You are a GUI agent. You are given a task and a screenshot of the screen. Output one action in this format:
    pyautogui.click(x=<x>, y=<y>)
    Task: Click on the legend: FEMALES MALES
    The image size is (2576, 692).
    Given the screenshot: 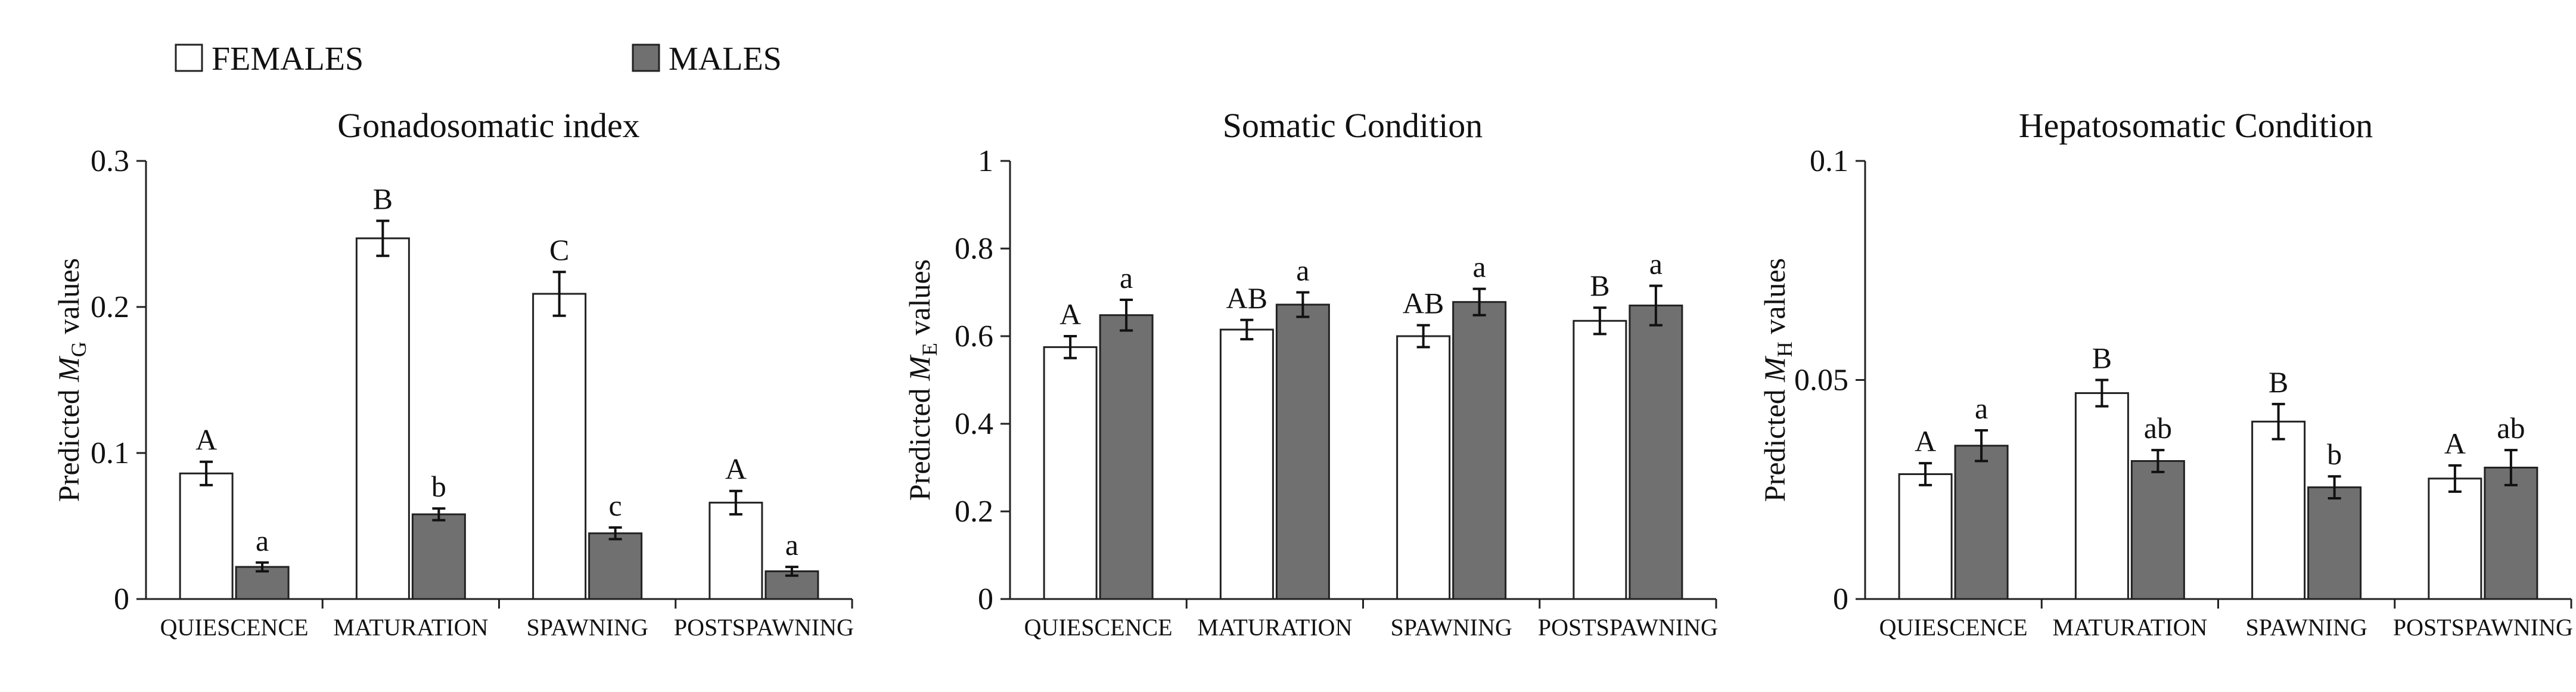 What is the action you would take?
    pyautogui.click(x=479, y=59)
    